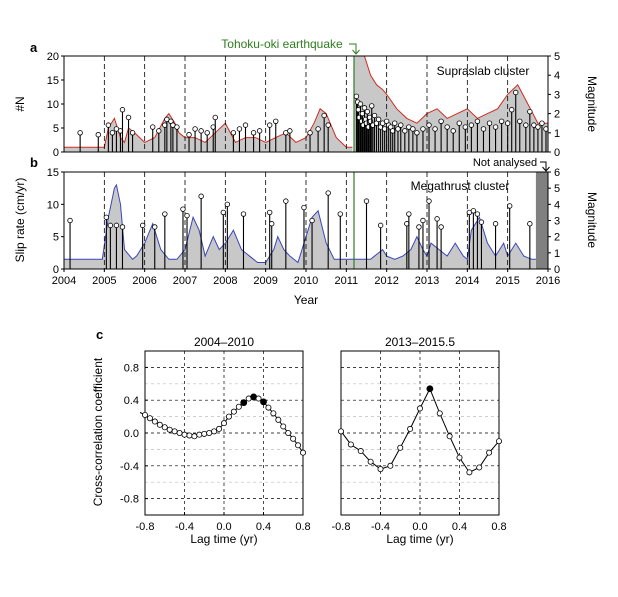 This screenshot has width=618, height=597. What do you see at coordinates (98, 431) in the screenshot?
I see `y-axis-label-c: Cross-correlation coefficient` at bounding box center [98, 431].